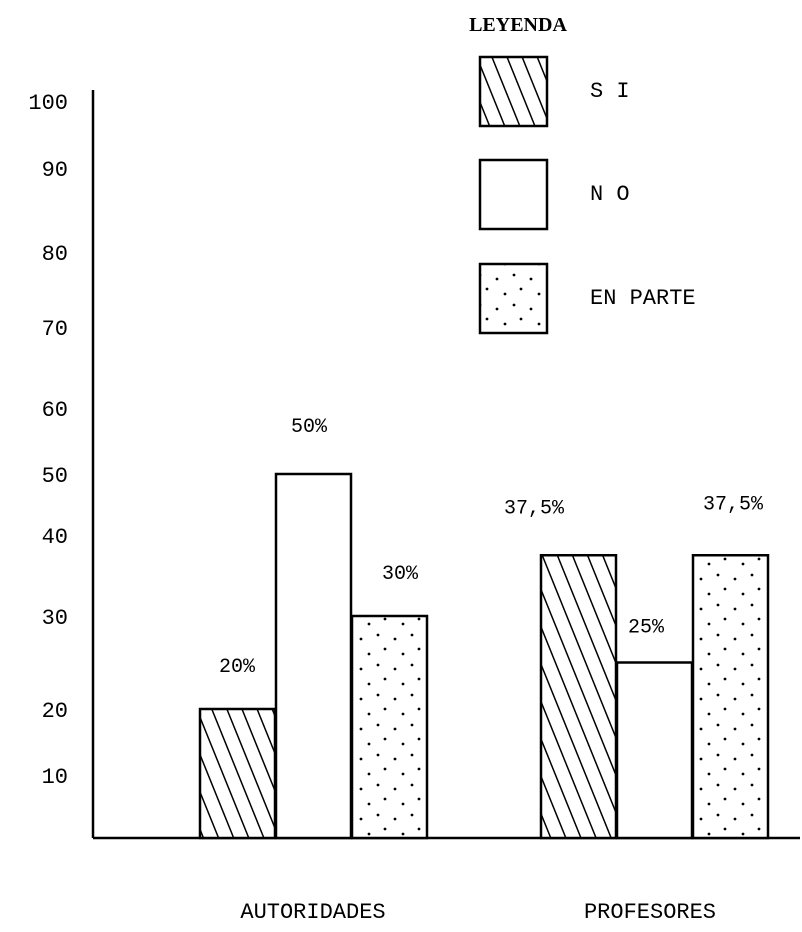  Describe the element at coordinates (313, 656) in the screenshot. I see `bar-autoridades-plain` at that location.